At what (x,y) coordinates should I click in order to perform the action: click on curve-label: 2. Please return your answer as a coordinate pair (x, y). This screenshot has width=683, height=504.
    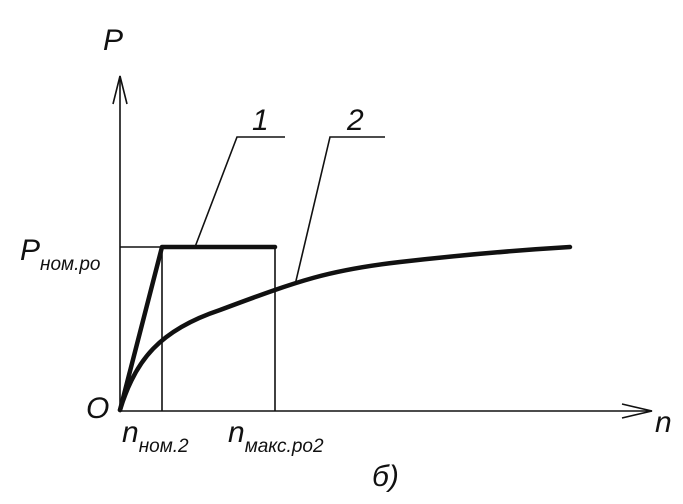
    Looking at the image, I should click on (355, 120).